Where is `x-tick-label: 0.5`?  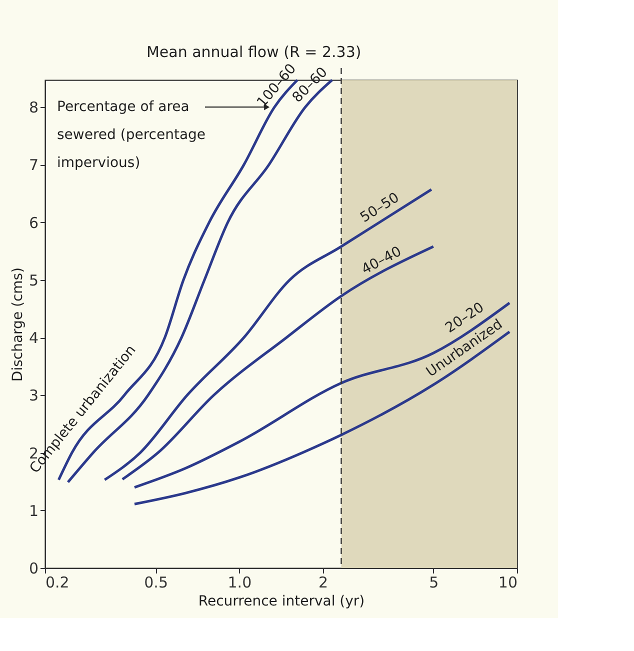 x-tick-label: 0.5 is located at coordinates (156, 583).